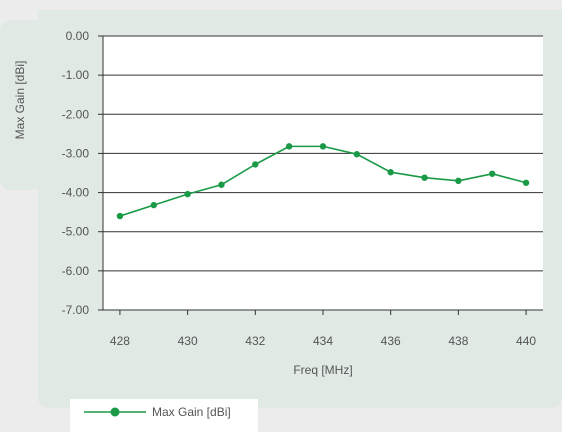 The height and width of the screenshot is (432, 562). Describe the element at coordinates (76, 193) in the screenshot. I see `y-tick-label: -4.00` at that location.